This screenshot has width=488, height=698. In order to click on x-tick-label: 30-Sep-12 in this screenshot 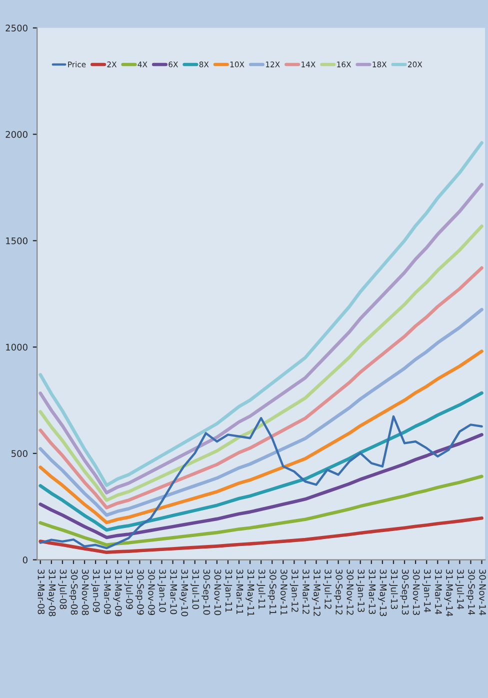, I will do `click(338, 592)`.